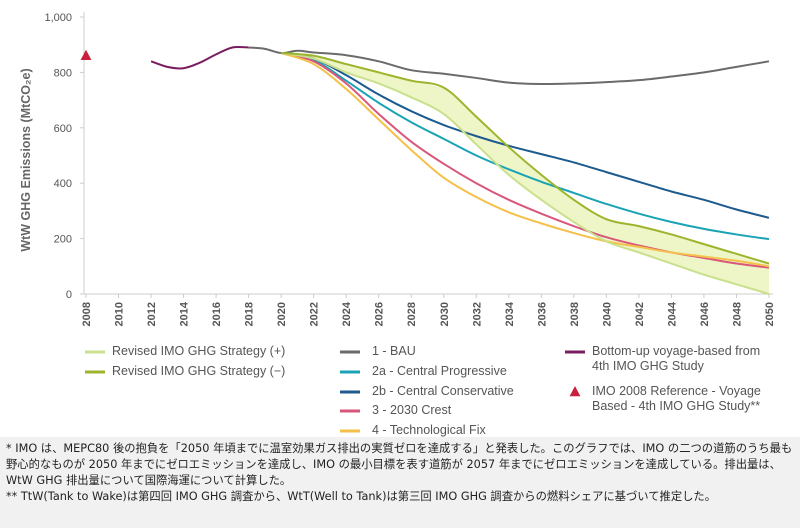  What do you see at coordinates (63, 129) in the screenshot?
I see `y-tick-label: 600` at bounding box center [63, 129].